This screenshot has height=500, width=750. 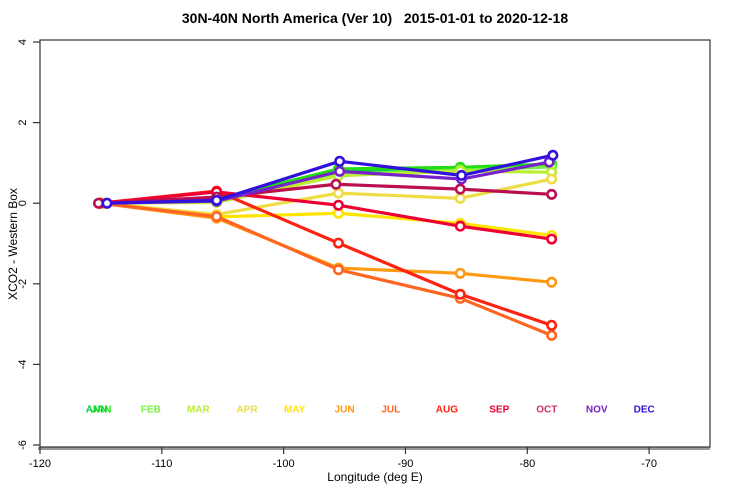 I want to click on legend-month-label-ann: ANN, so click(x=97, y=409).